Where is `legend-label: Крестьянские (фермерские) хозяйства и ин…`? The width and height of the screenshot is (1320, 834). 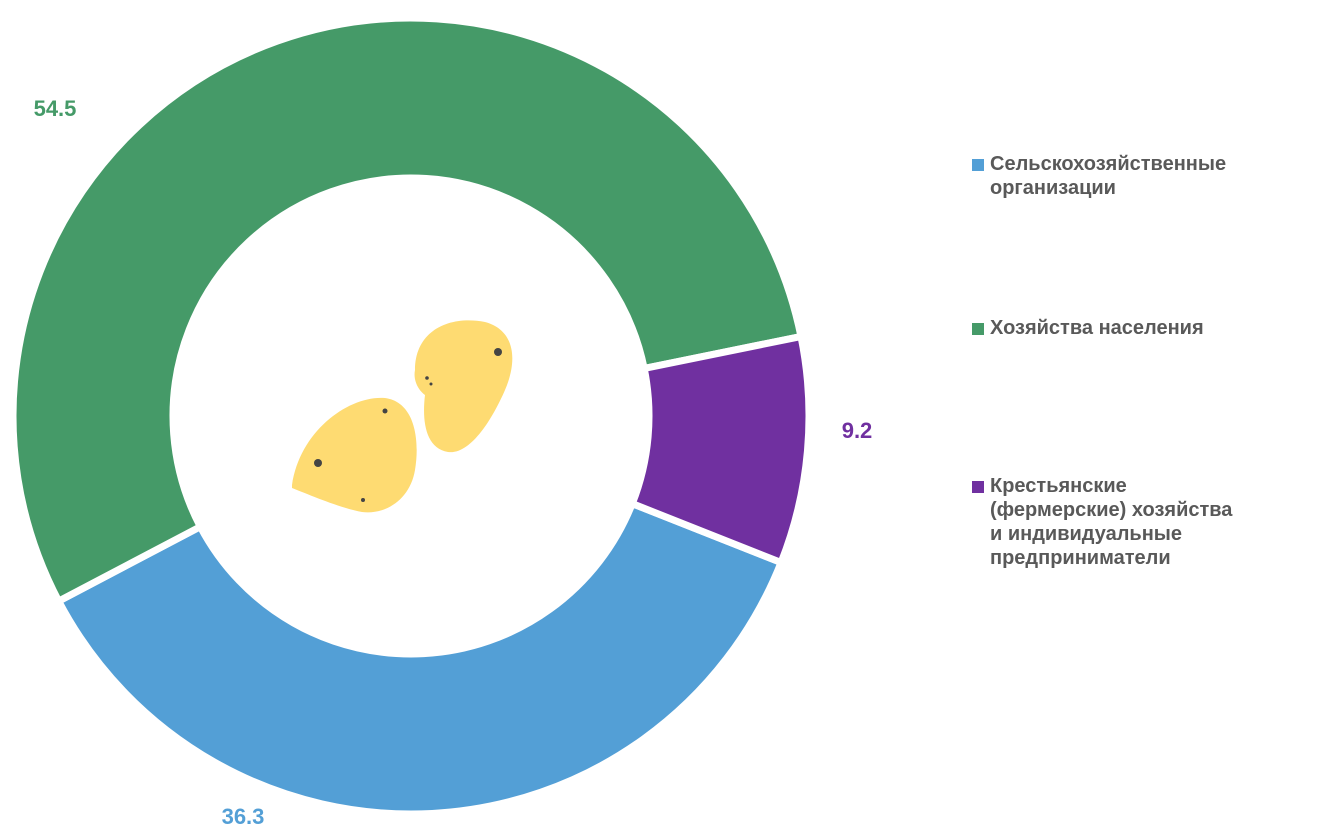
legend-label: Крестьянские (фермерские) хозяйства и ин… is located at coordinates (1111, 522).